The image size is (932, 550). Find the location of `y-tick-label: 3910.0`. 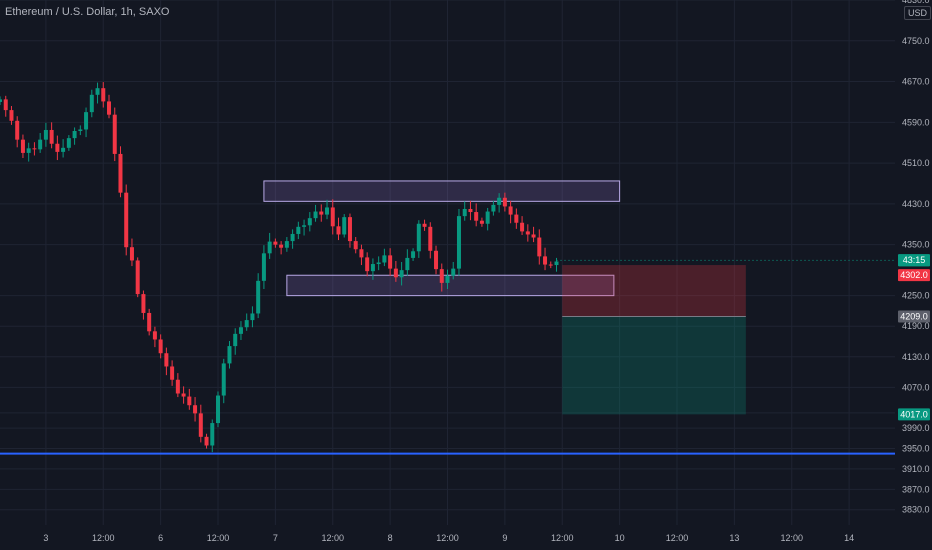

y-tick-label: 3910.0 is located at coordinates (916, 469).